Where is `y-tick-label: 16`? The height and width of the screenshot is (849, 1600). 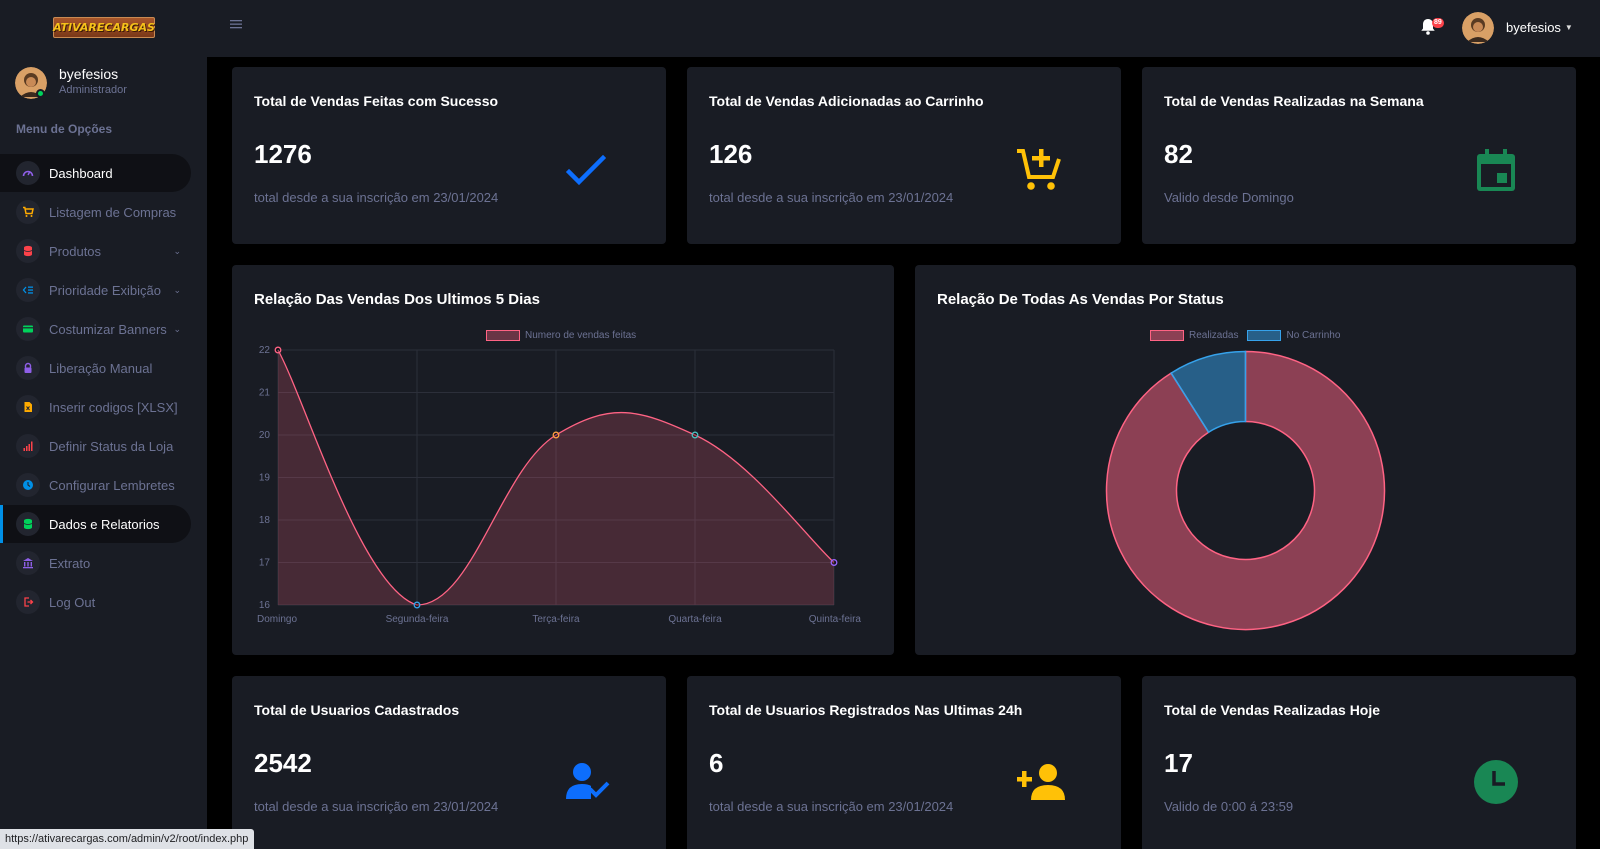 y-tick-label: 16 is located at coordinates (265, 605).